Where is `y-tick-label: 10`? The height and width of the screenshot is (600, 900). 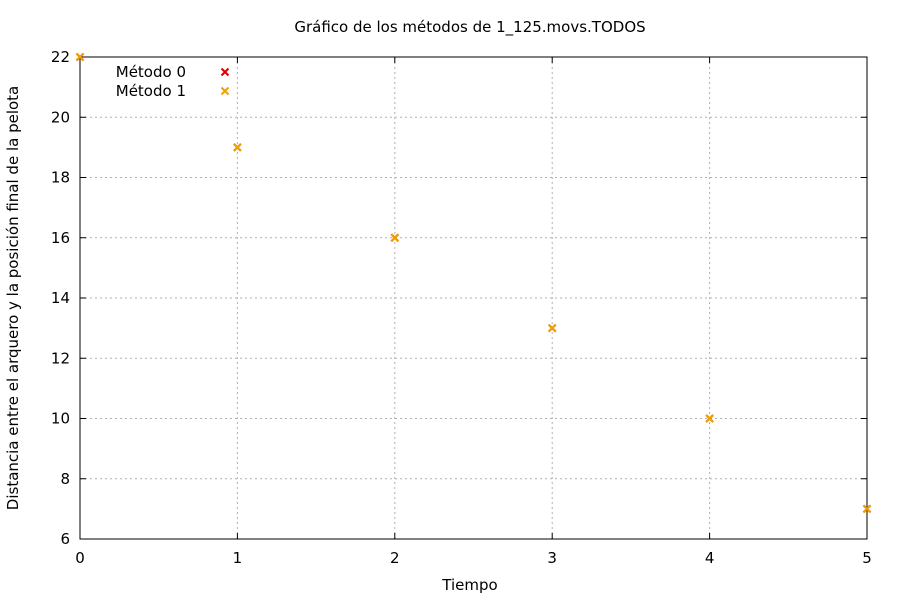 y-tick-label: 10 is located at coordinates (60, 419).